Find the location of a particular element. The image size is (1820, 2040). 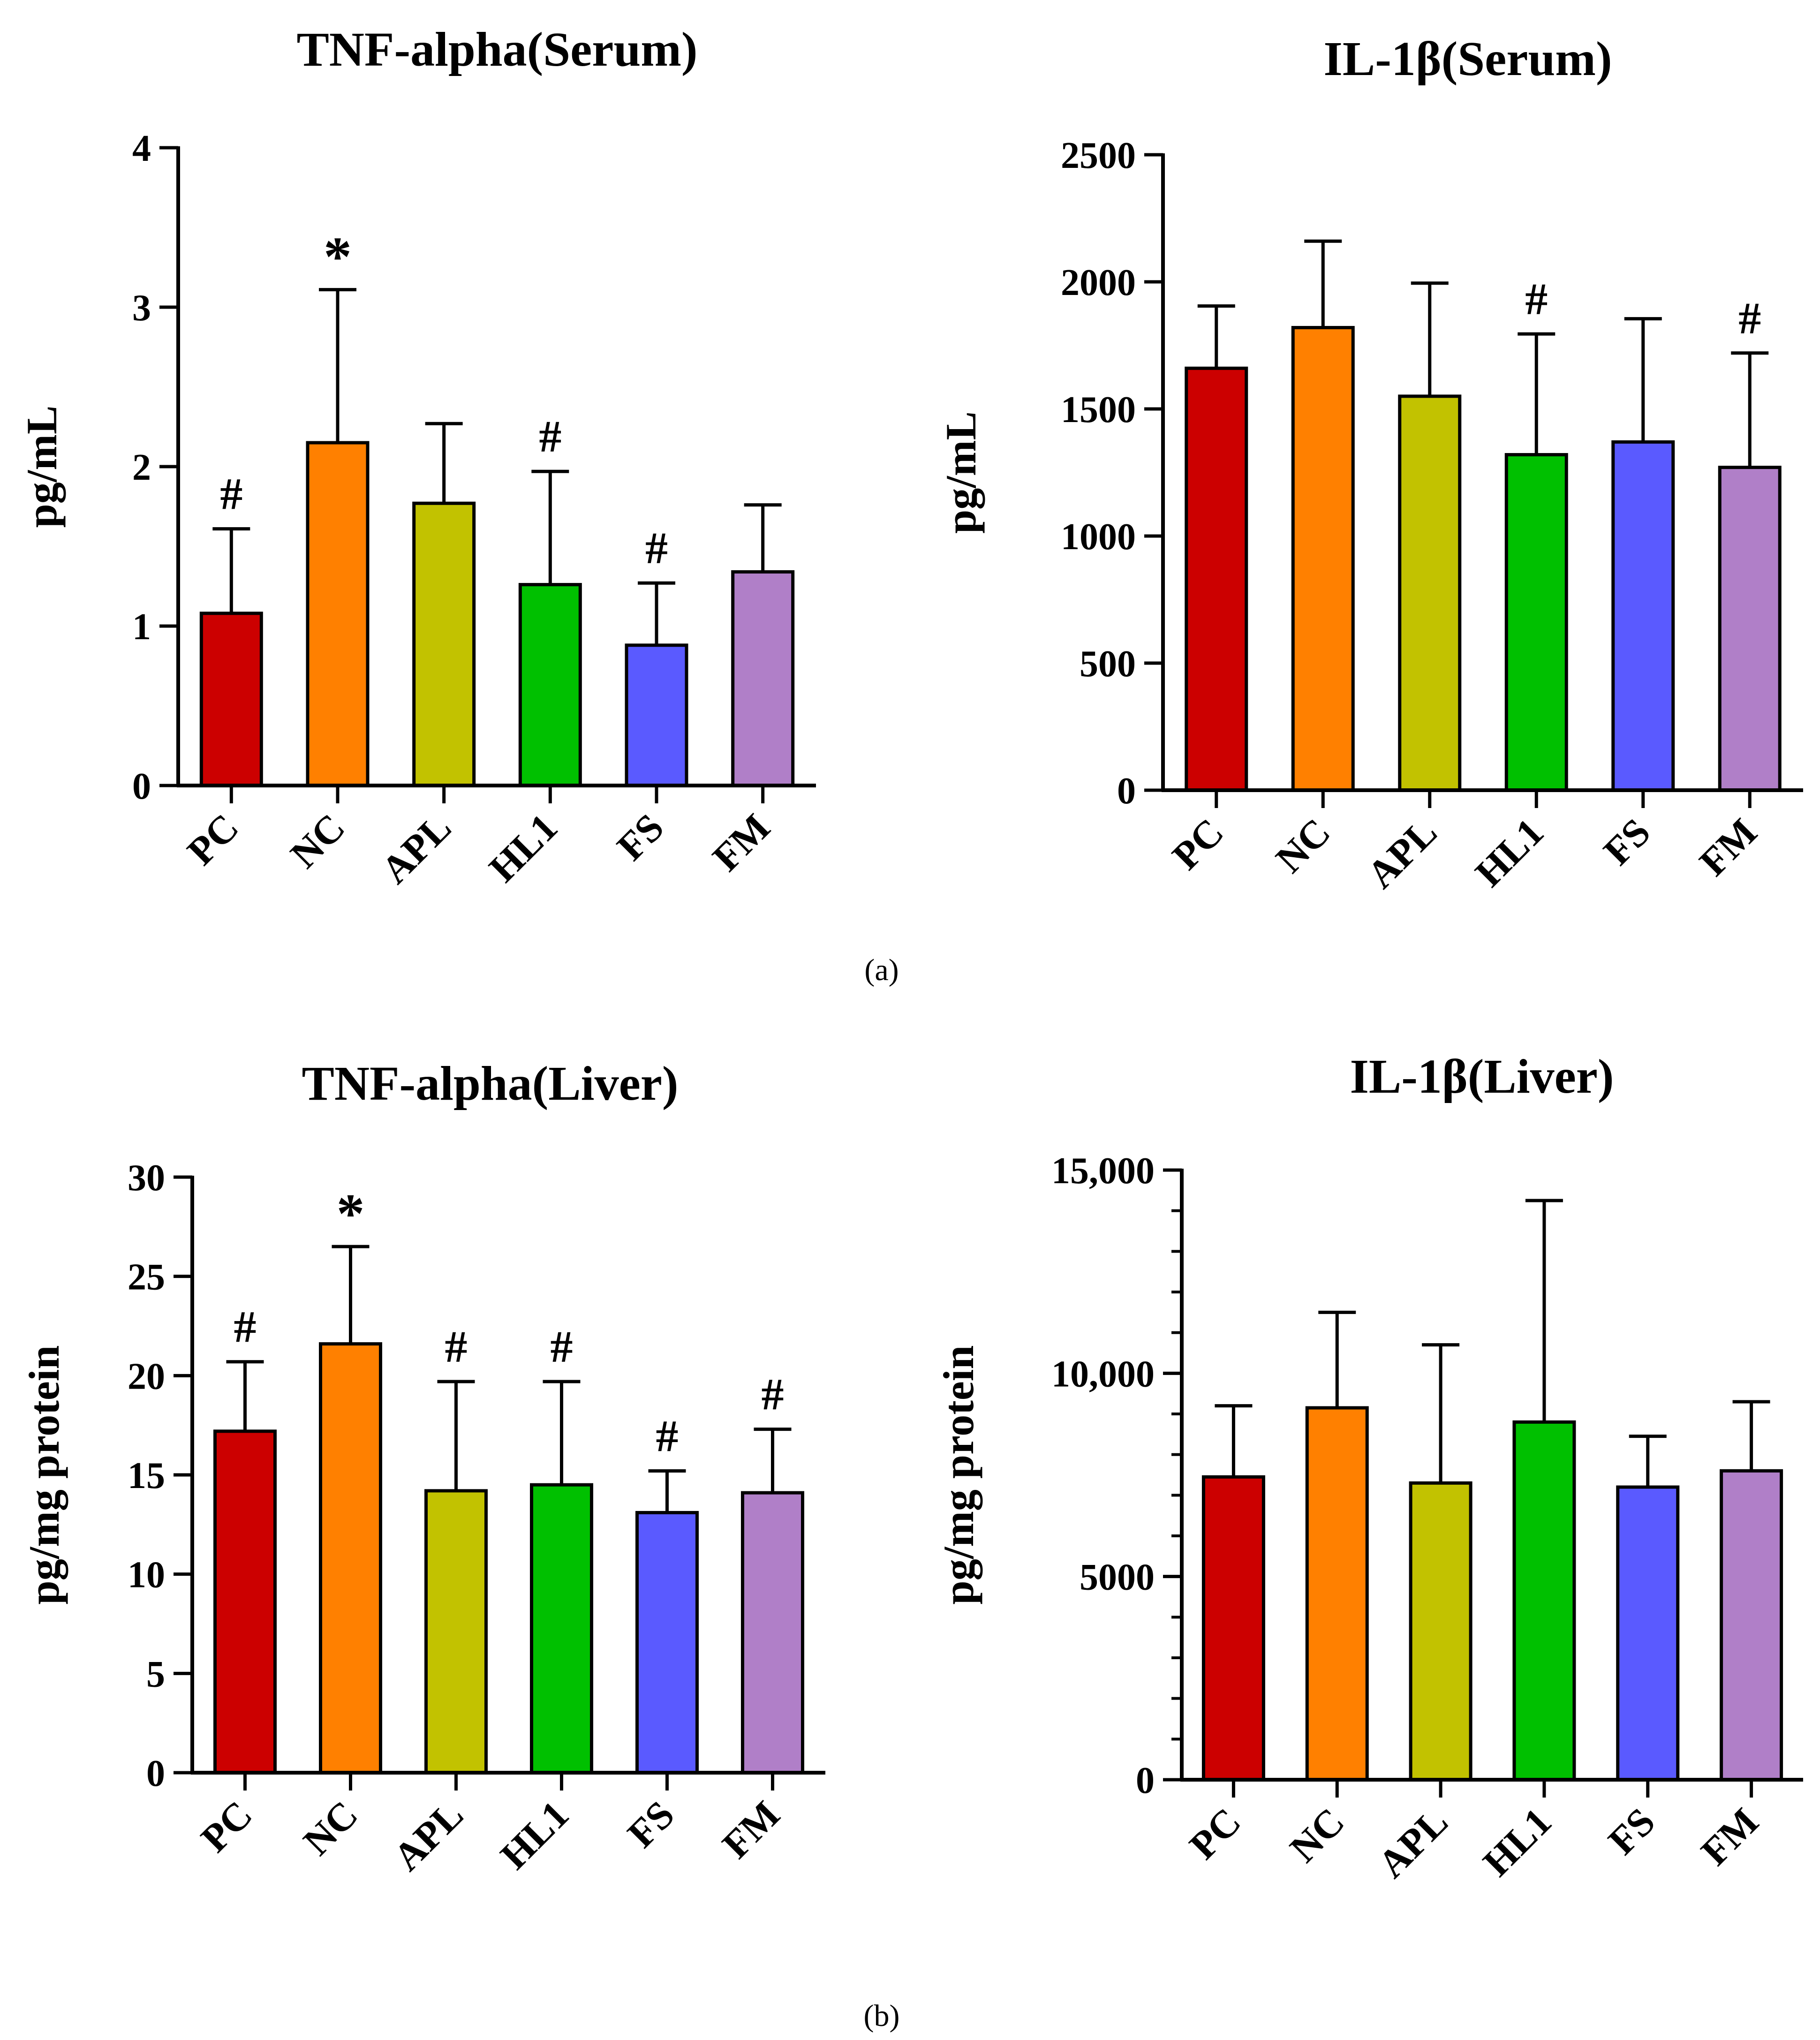

chart-title: IL-1β(Liver) is located at coordinates (1482, 1076).